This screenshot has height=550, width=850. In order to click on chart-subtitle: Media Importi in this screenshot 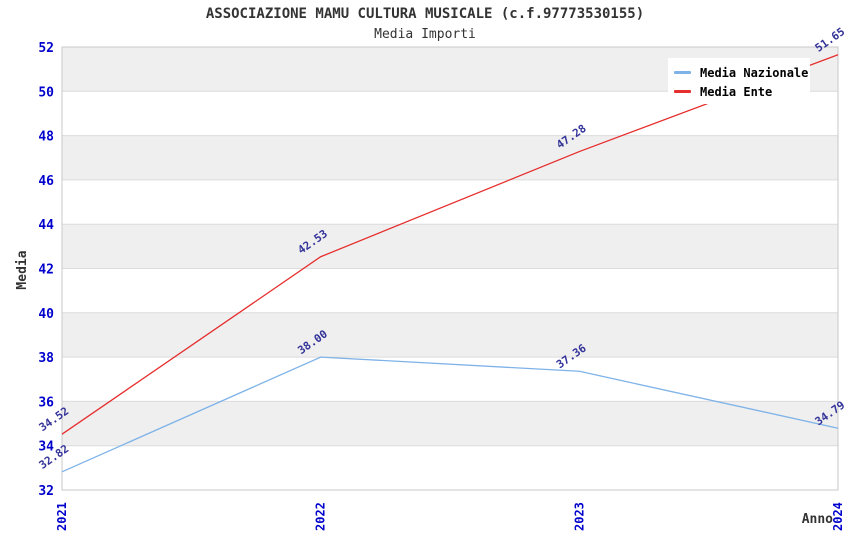, I will do `click(425, 34)`.